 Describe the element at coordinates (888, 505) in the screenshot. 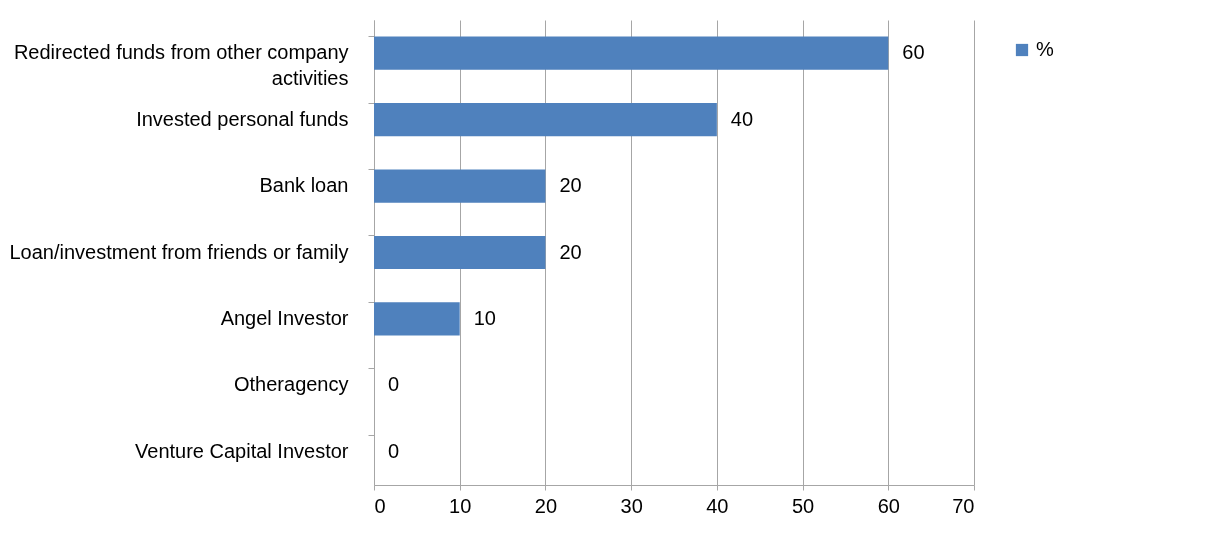

I see `x-tick-label: 60` at that location.